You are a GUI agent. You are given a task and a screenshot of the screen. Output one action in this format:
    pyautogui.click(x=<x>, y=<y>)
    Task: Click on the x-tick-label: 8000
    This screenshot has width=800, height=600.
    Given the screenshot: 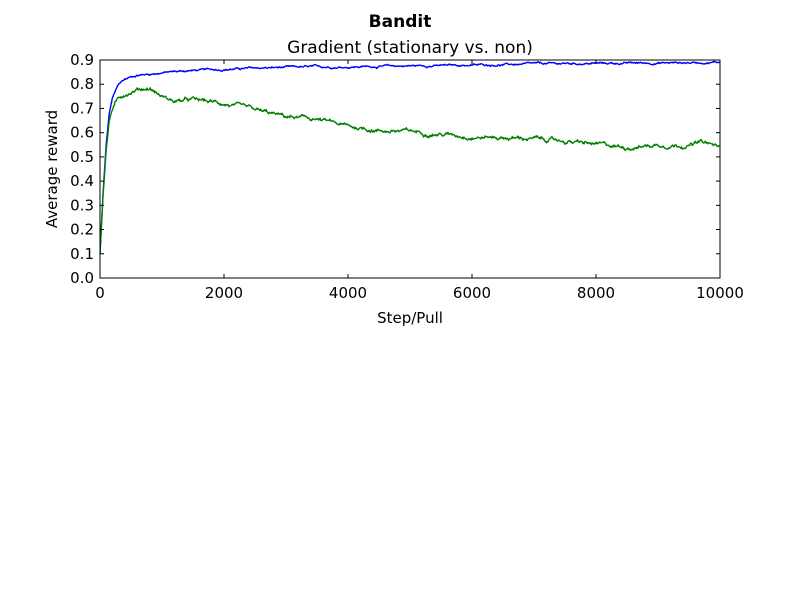 What is the action you would take?
    pyautogui.click(x=596, y=293)
    